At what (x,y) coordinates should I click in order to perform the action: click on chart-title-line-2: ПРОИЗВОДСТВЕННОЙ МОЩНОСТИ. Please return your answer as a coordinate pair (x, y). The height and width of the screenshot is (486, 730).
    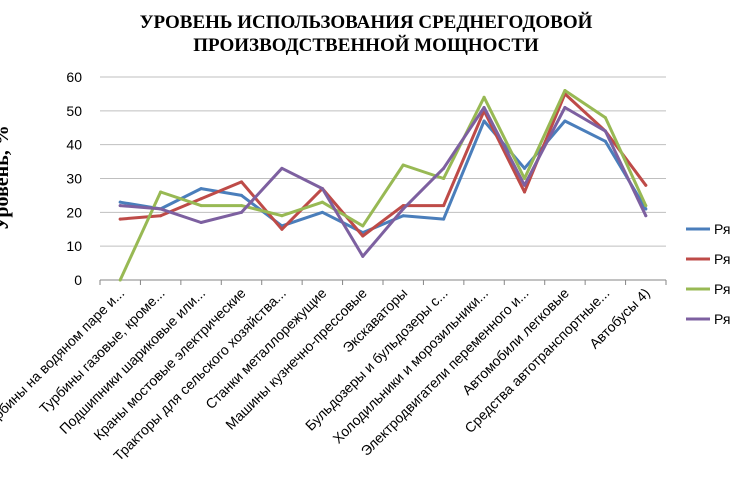
    Looking at the image, I should click on (366, 45).